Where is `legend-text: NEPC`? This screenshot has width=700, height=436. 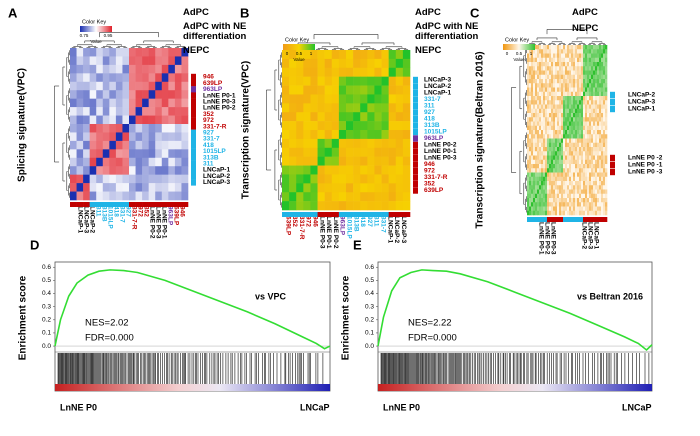 legend-text: NEPC is located at coordinates (196, 50).